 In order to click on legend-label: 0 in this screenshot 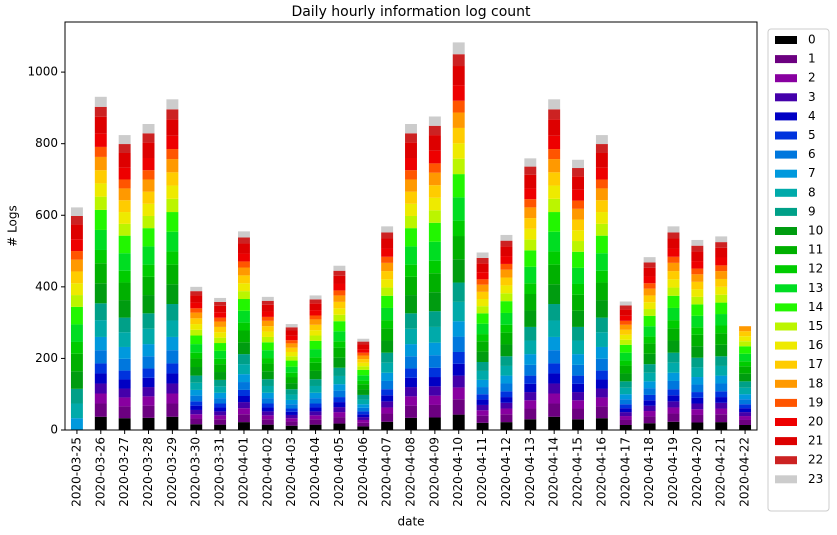, I will do `click(812, 40)`.